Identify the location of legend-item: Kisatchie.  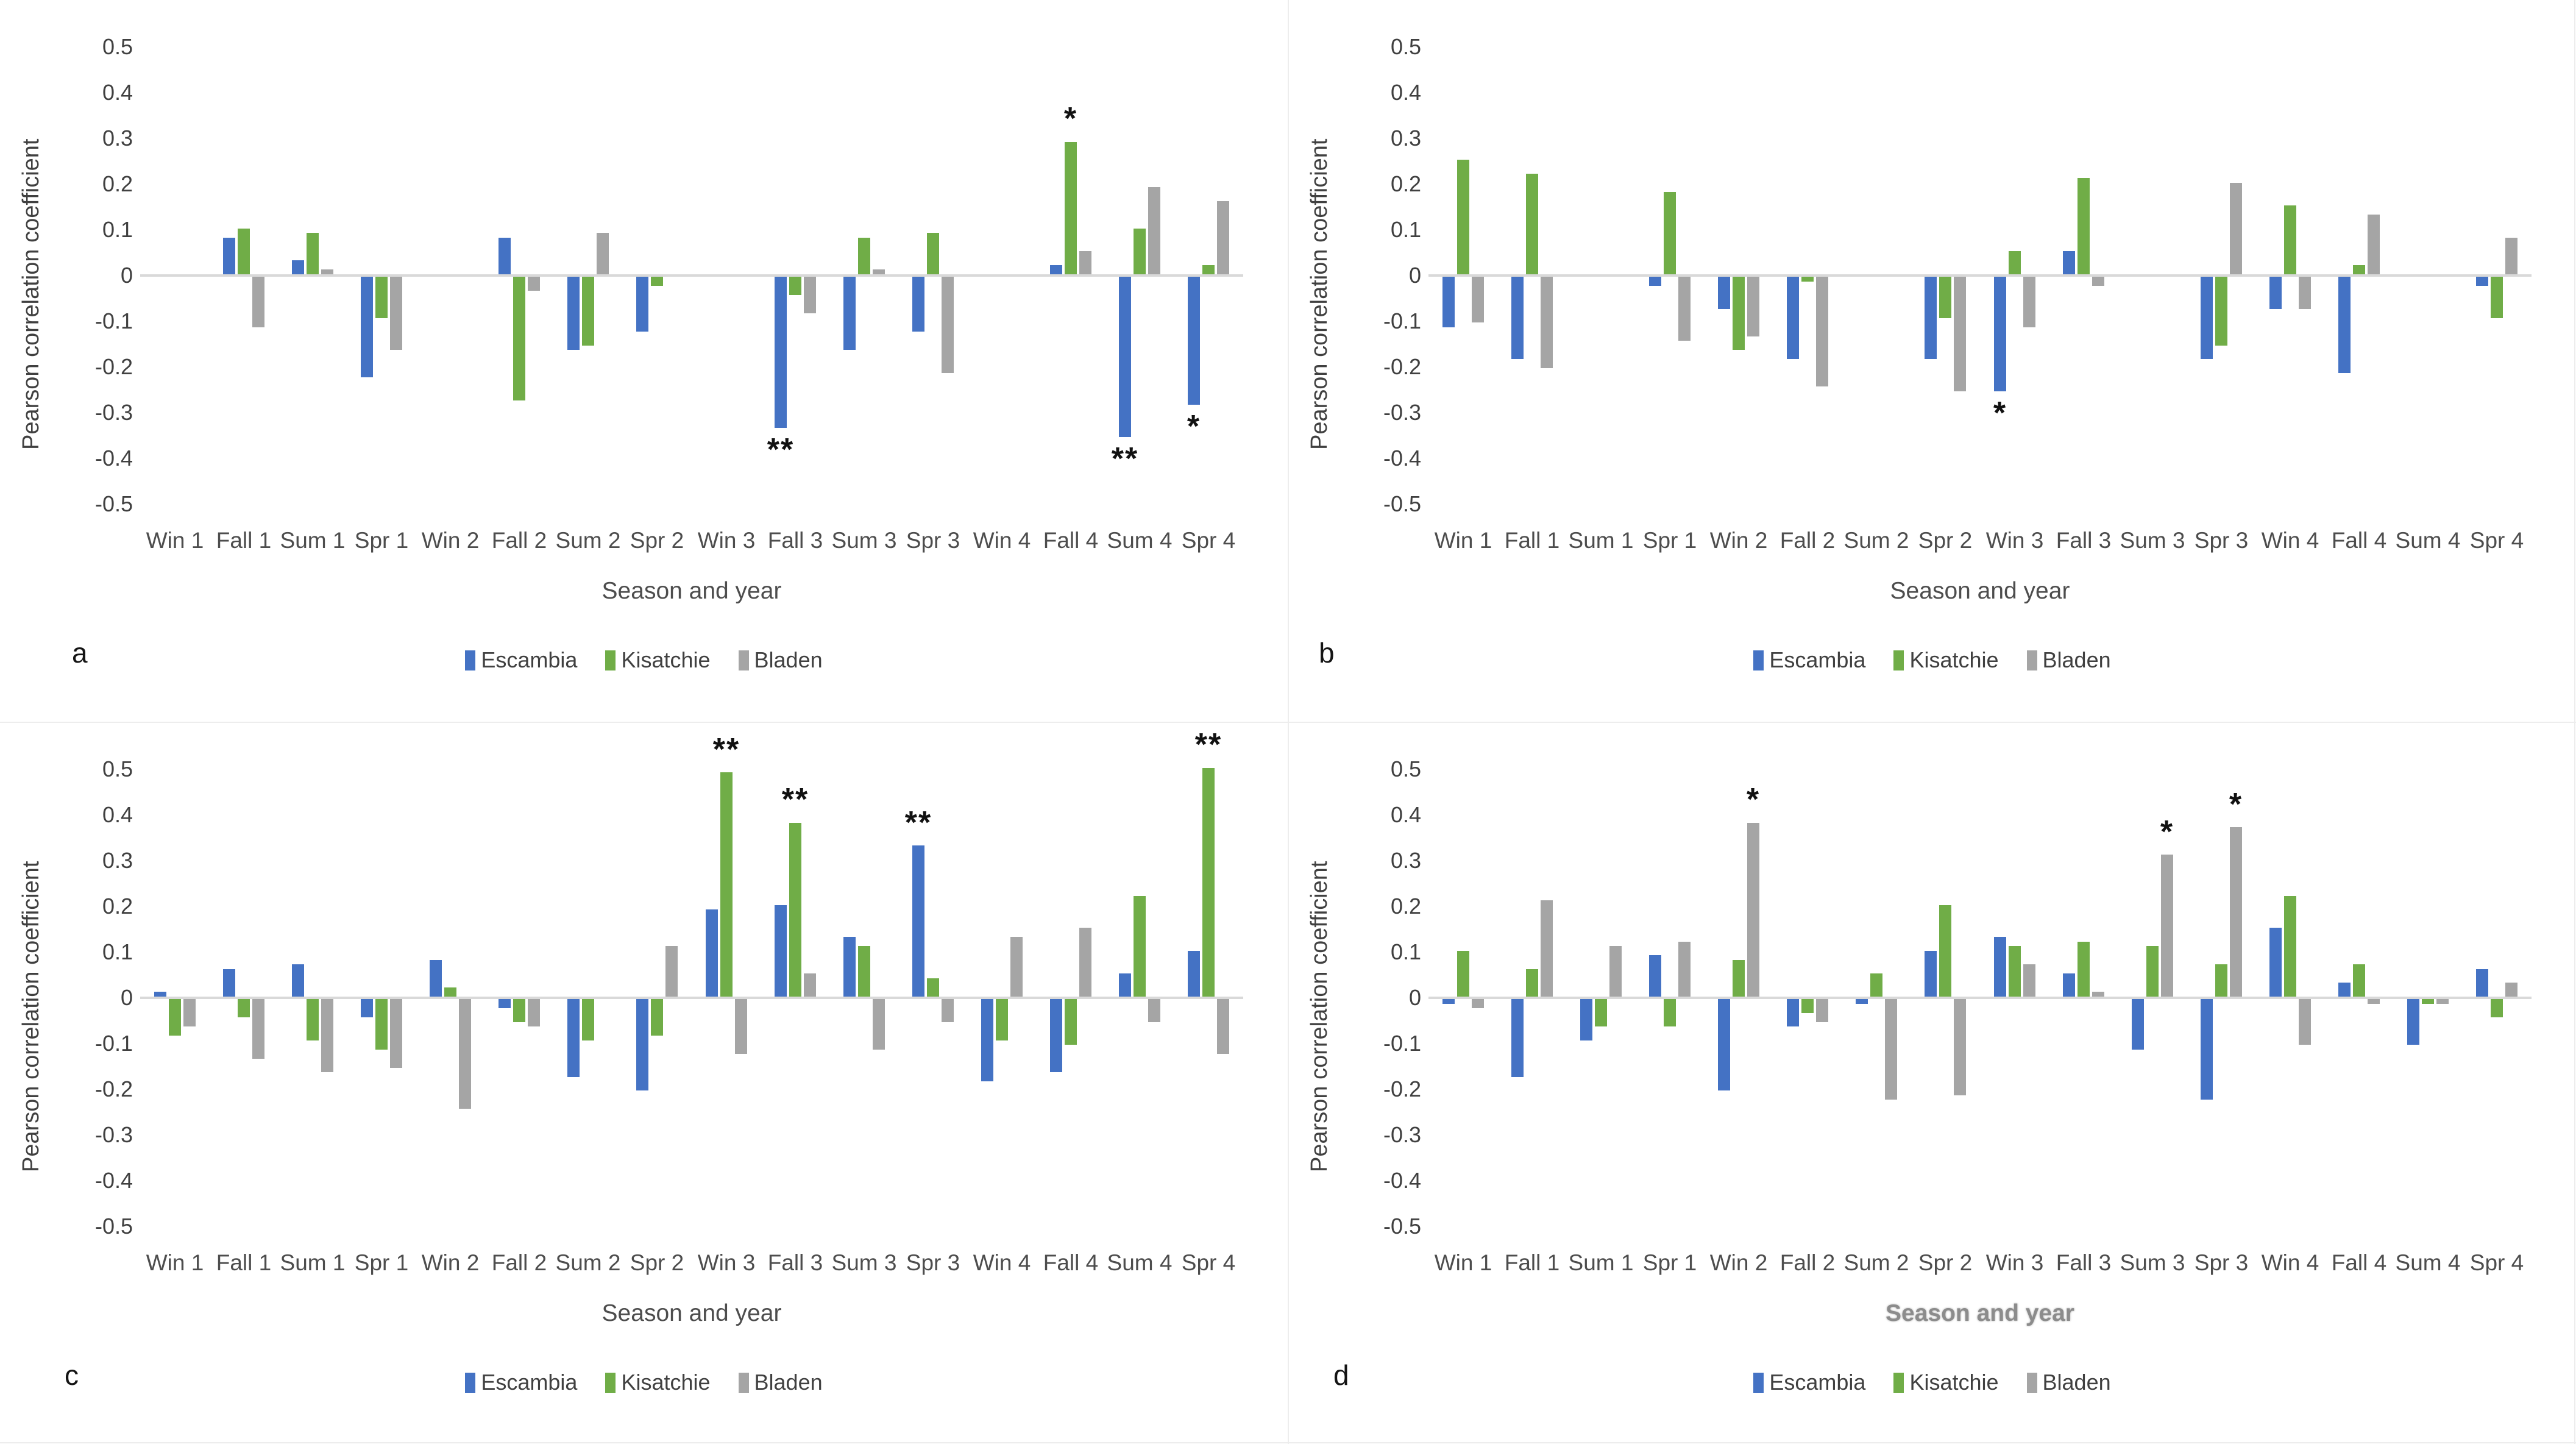
(1946, 660).